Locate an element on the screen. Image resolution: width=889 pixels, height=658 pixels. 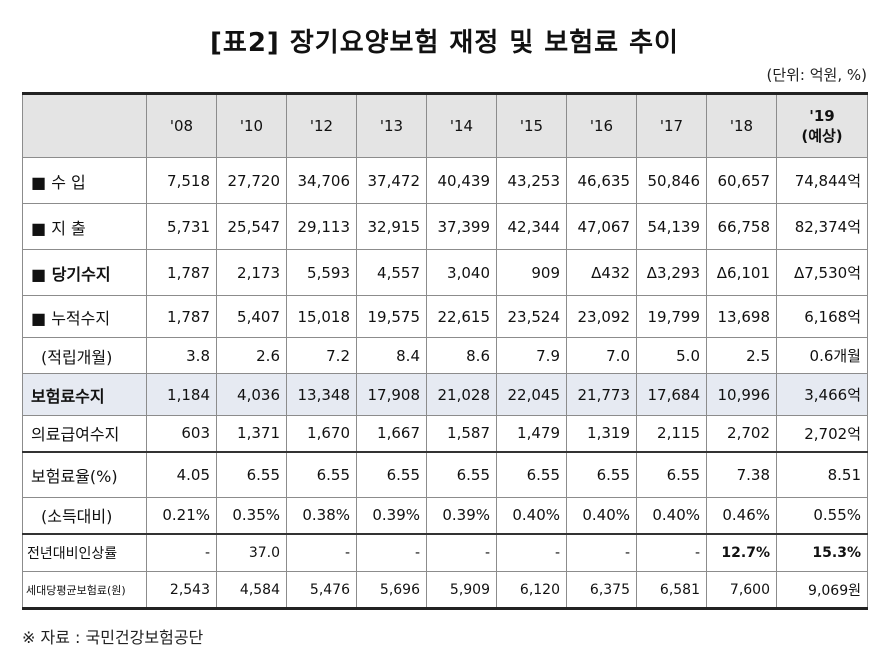
cell-value: 4.05 is located at coordinates (181, 474).